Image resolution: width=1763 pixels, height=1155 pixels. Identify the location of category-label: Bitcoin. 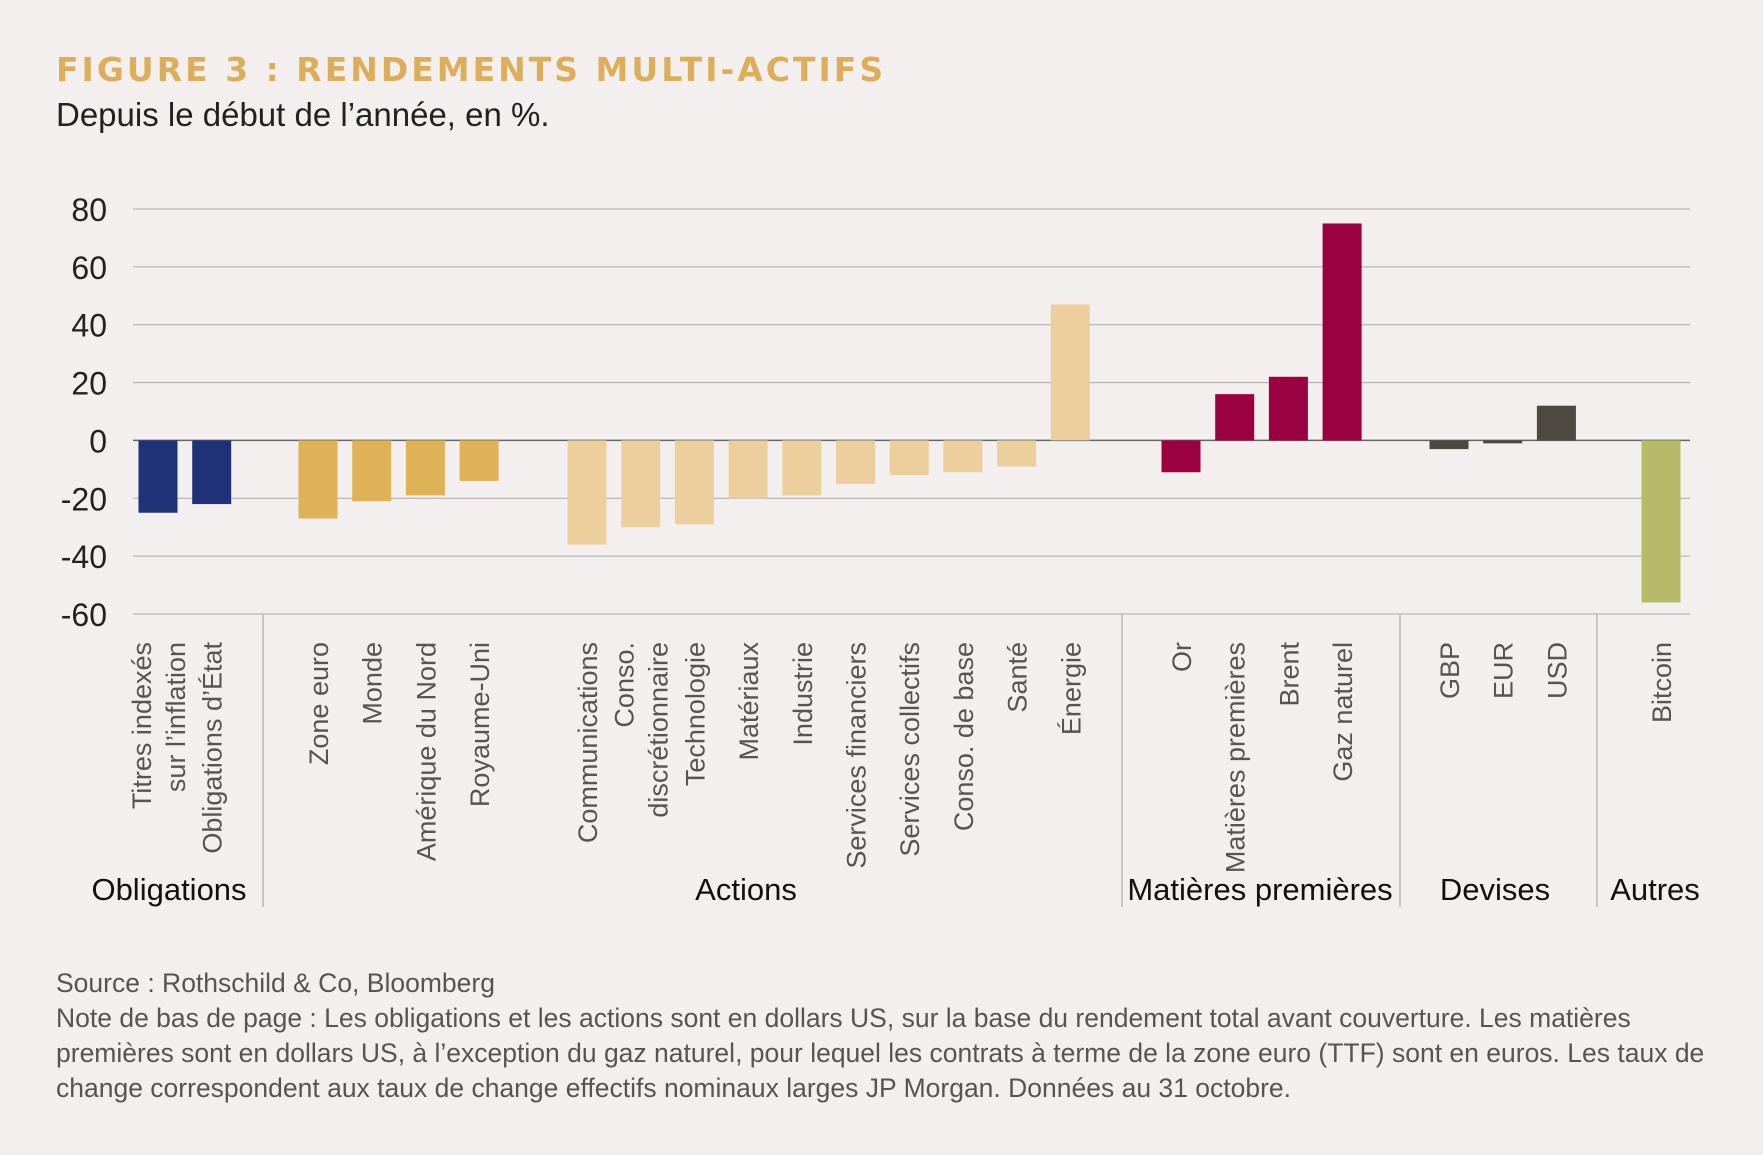
(1662, 682).